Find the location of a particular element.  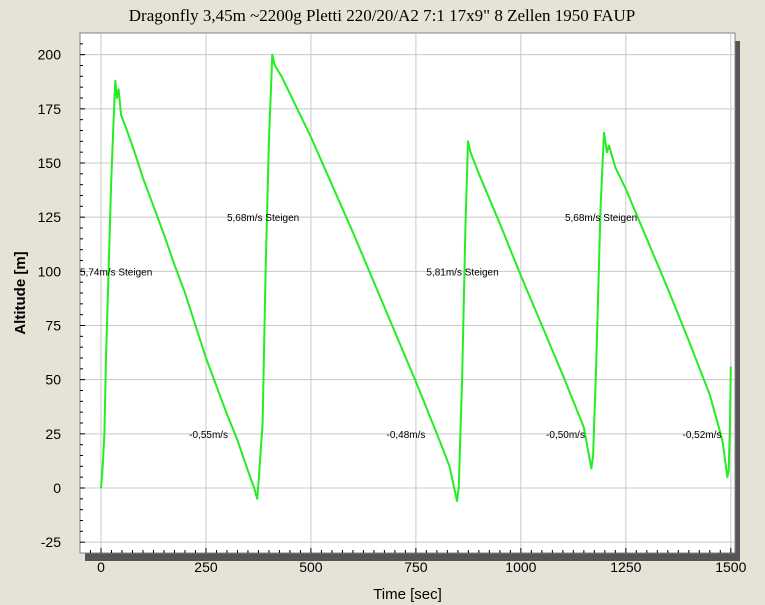

x-tick-label: 0 is located at coordinates (101, 567).